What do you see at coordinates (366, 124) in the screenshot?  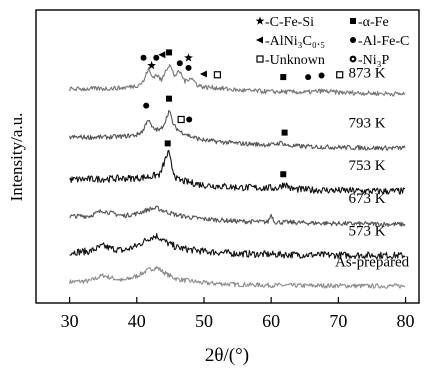 I see `curve-label-4: 793 K` at bounding box center [366, 124].